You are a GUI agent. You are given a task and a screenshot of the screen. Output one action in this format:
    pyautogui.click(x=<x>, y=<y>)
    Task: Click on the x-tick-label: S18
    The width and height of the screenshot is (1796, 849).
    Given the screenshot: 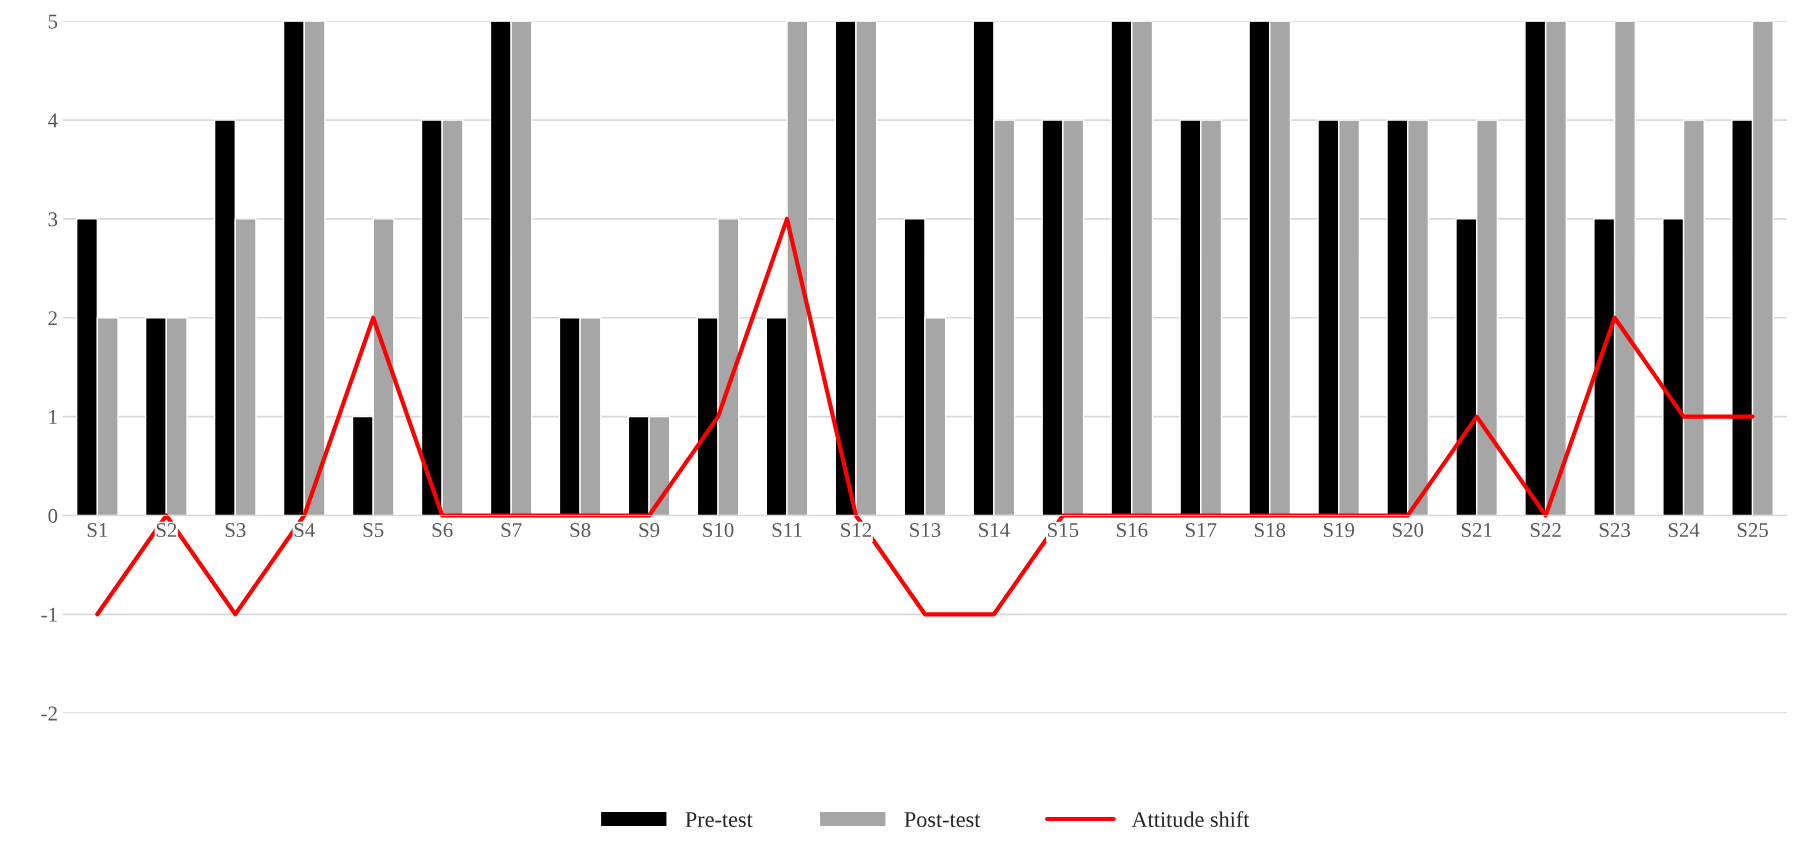 What is the action you would take?
    pyautogui.click(x=1270, y=530)
    